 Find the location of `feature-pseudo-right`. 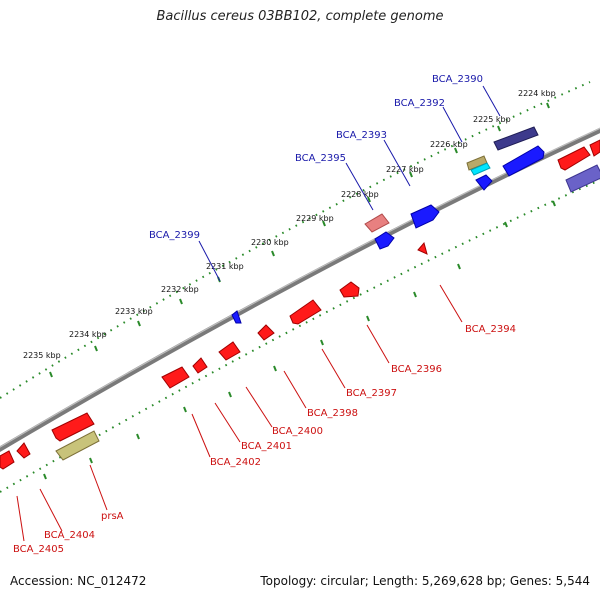

feature-pseudo-right is located at coordinates (582, 178).